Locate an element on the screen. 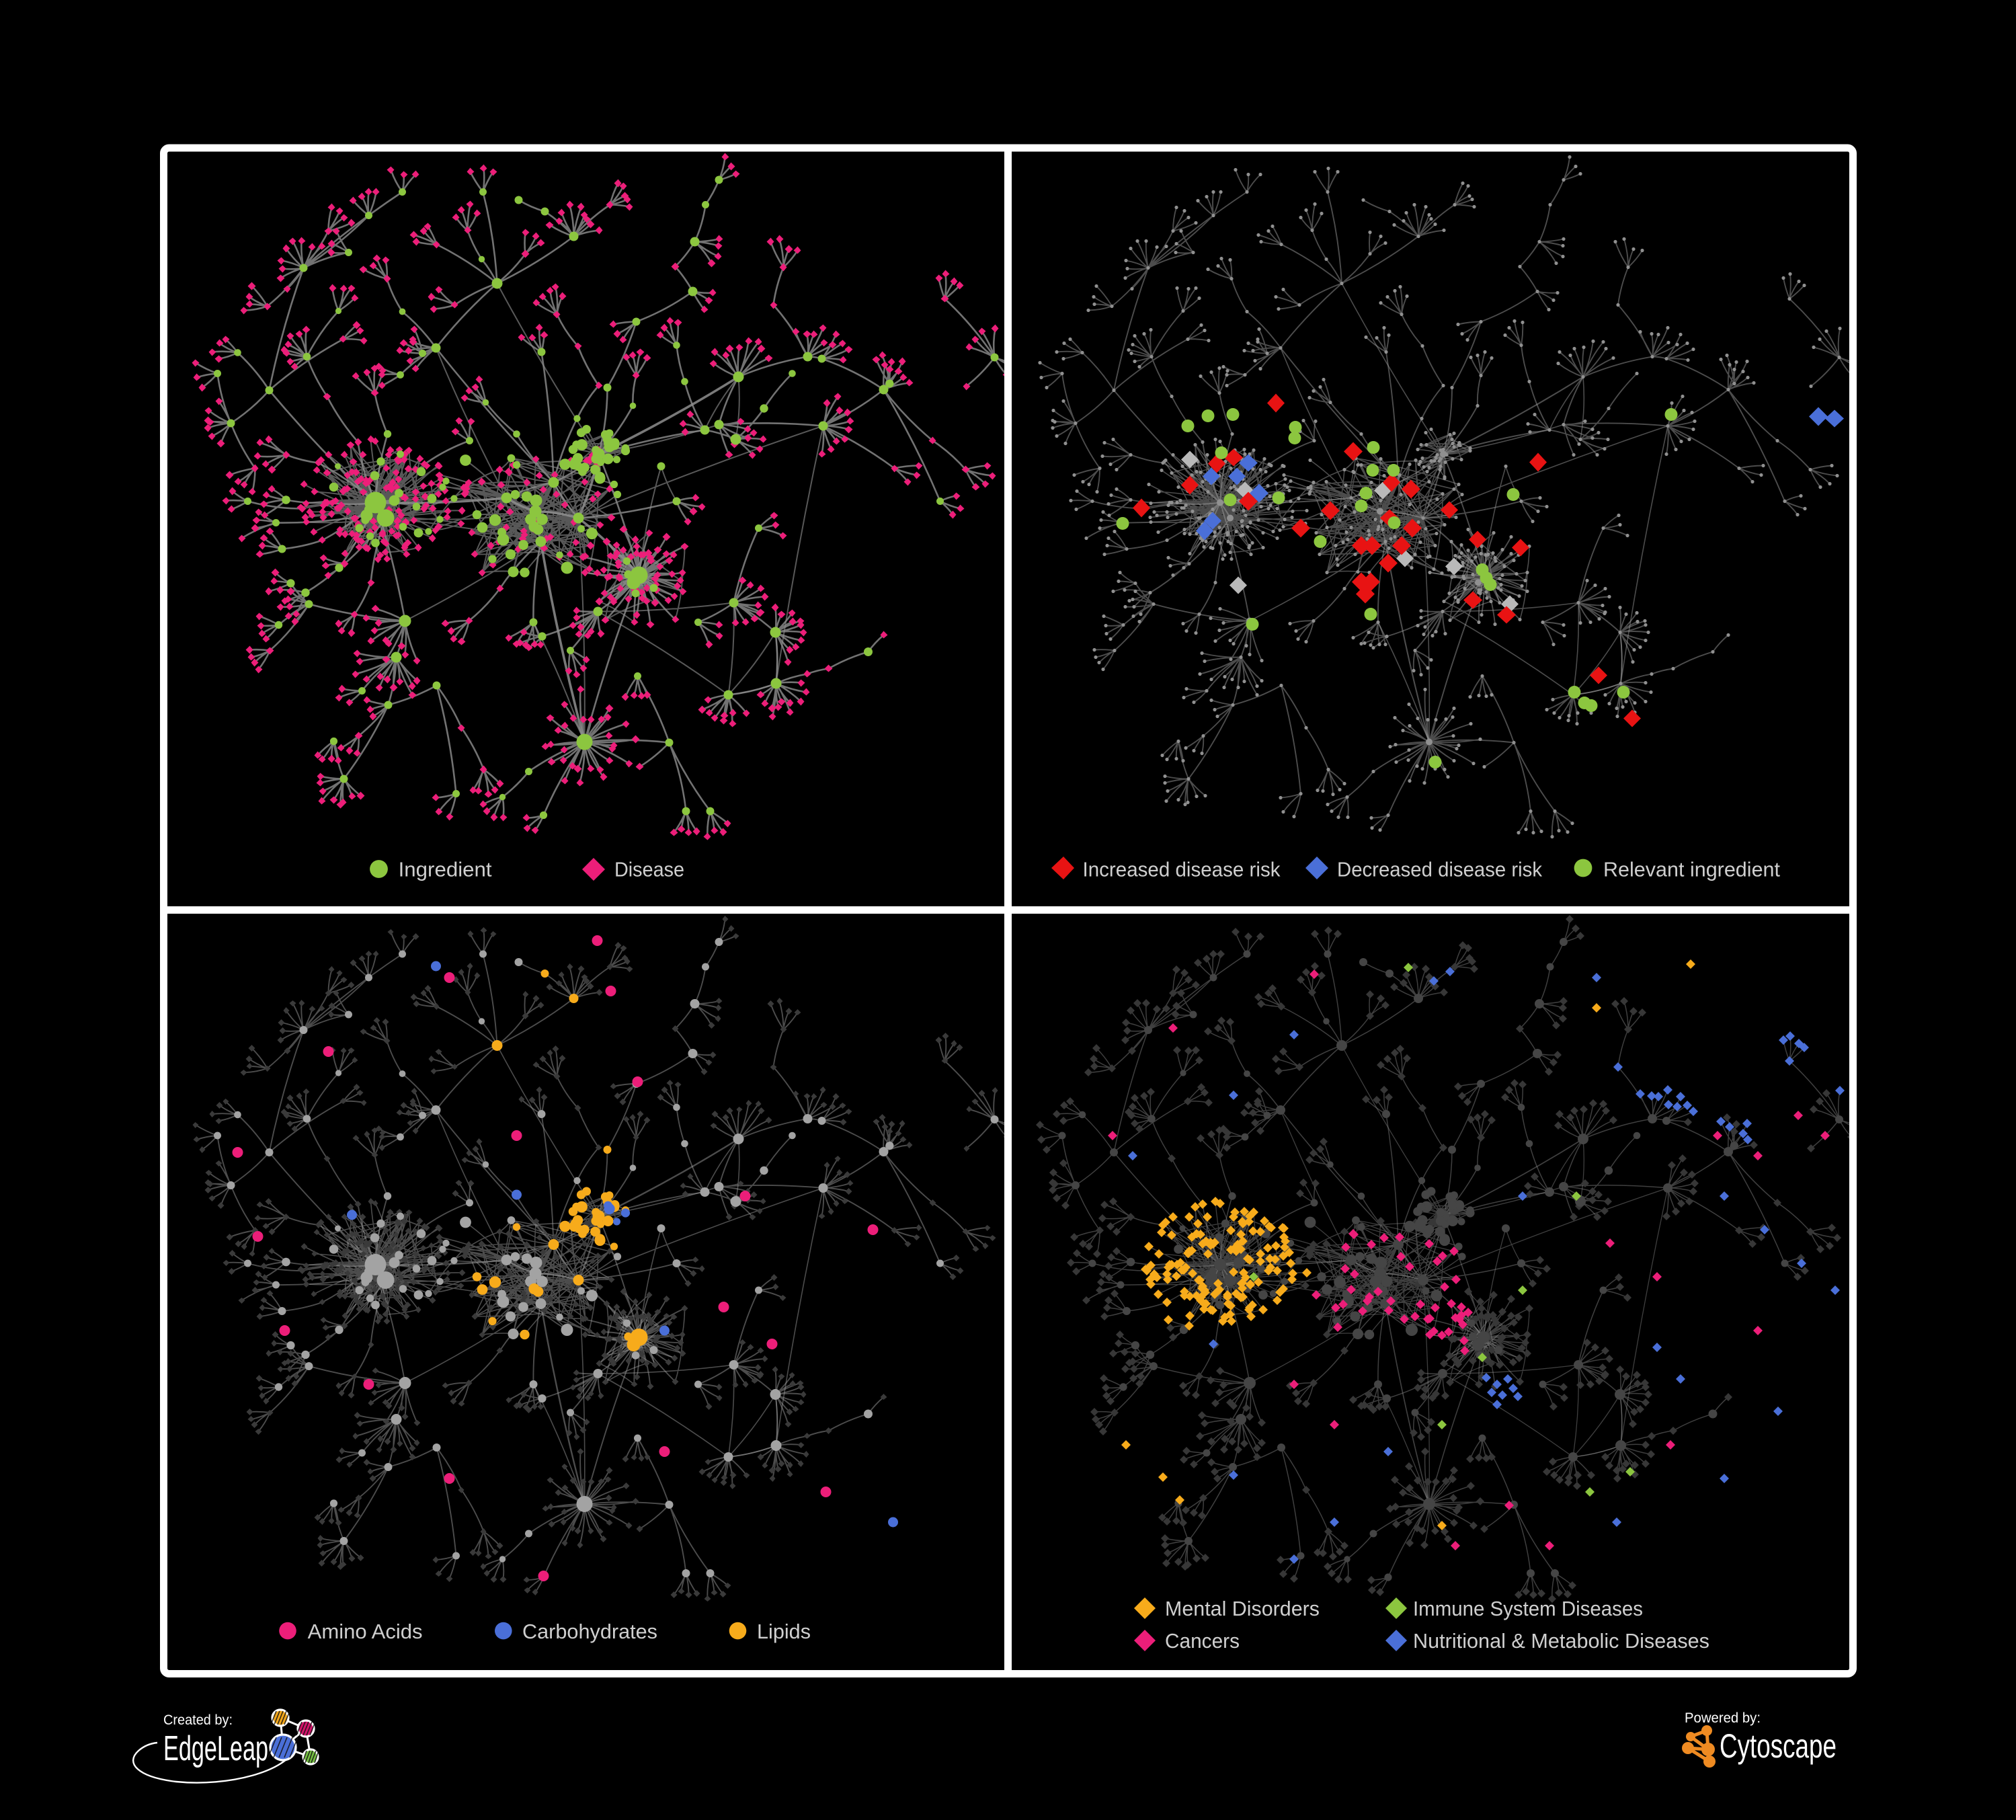 Image resolution: width=2016 pixels, height=1820 pixels. svg-text: Lipids is located at coordinates (784, 1631).